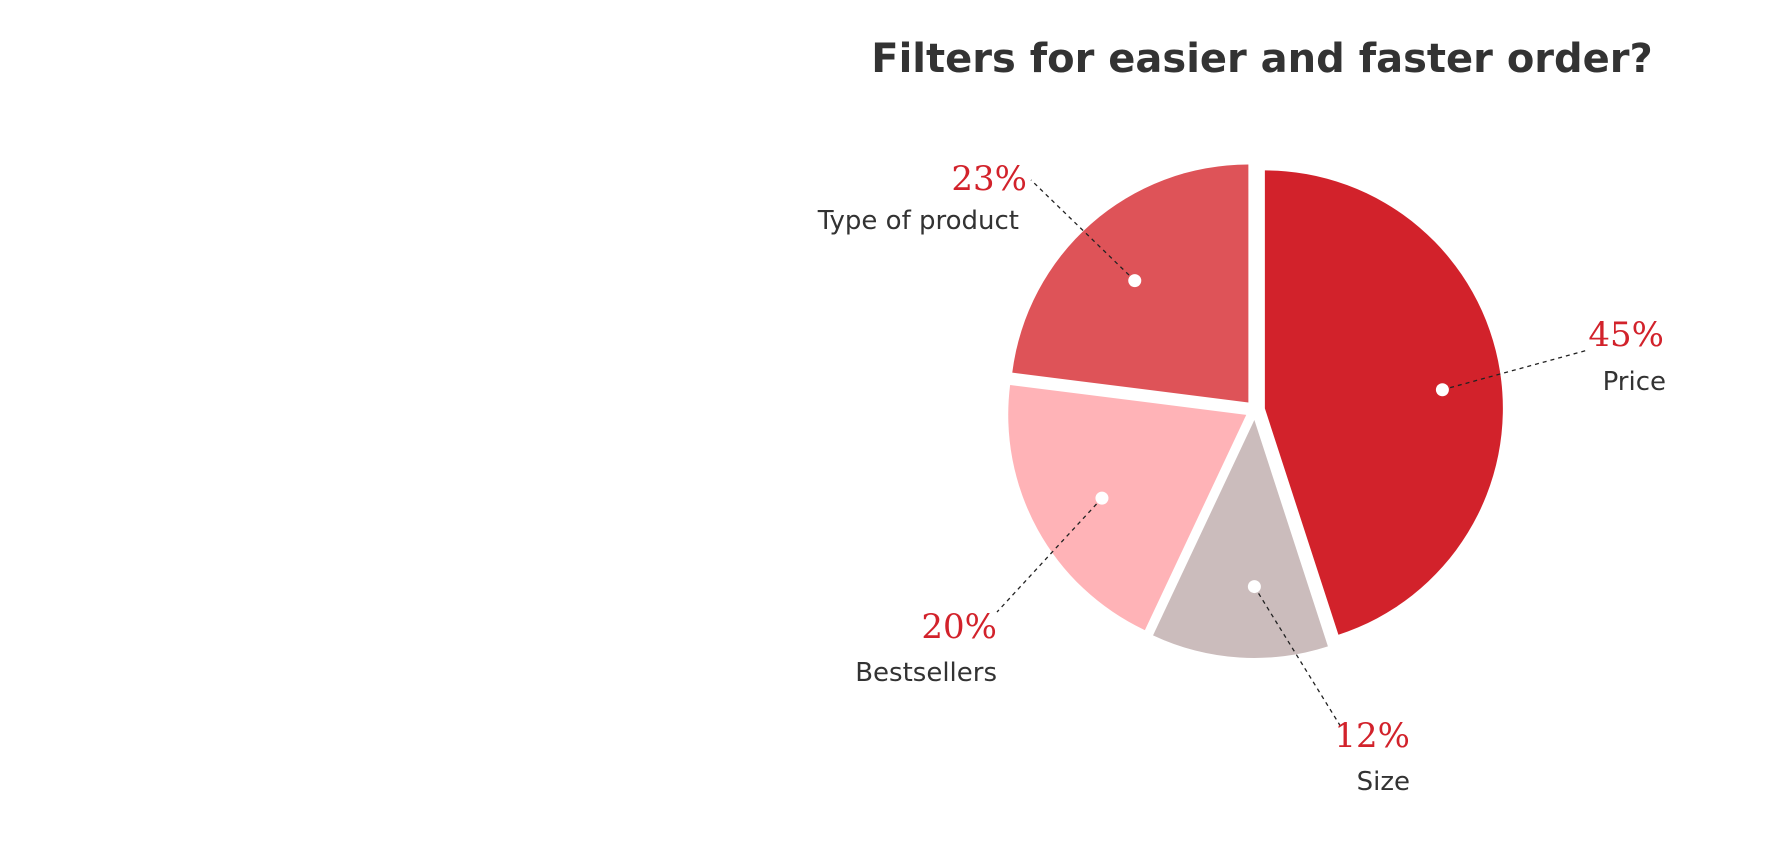 The height and width of the screenshot is (862, 1792). I want to click on pie-slice-price, so click(1383, 402).